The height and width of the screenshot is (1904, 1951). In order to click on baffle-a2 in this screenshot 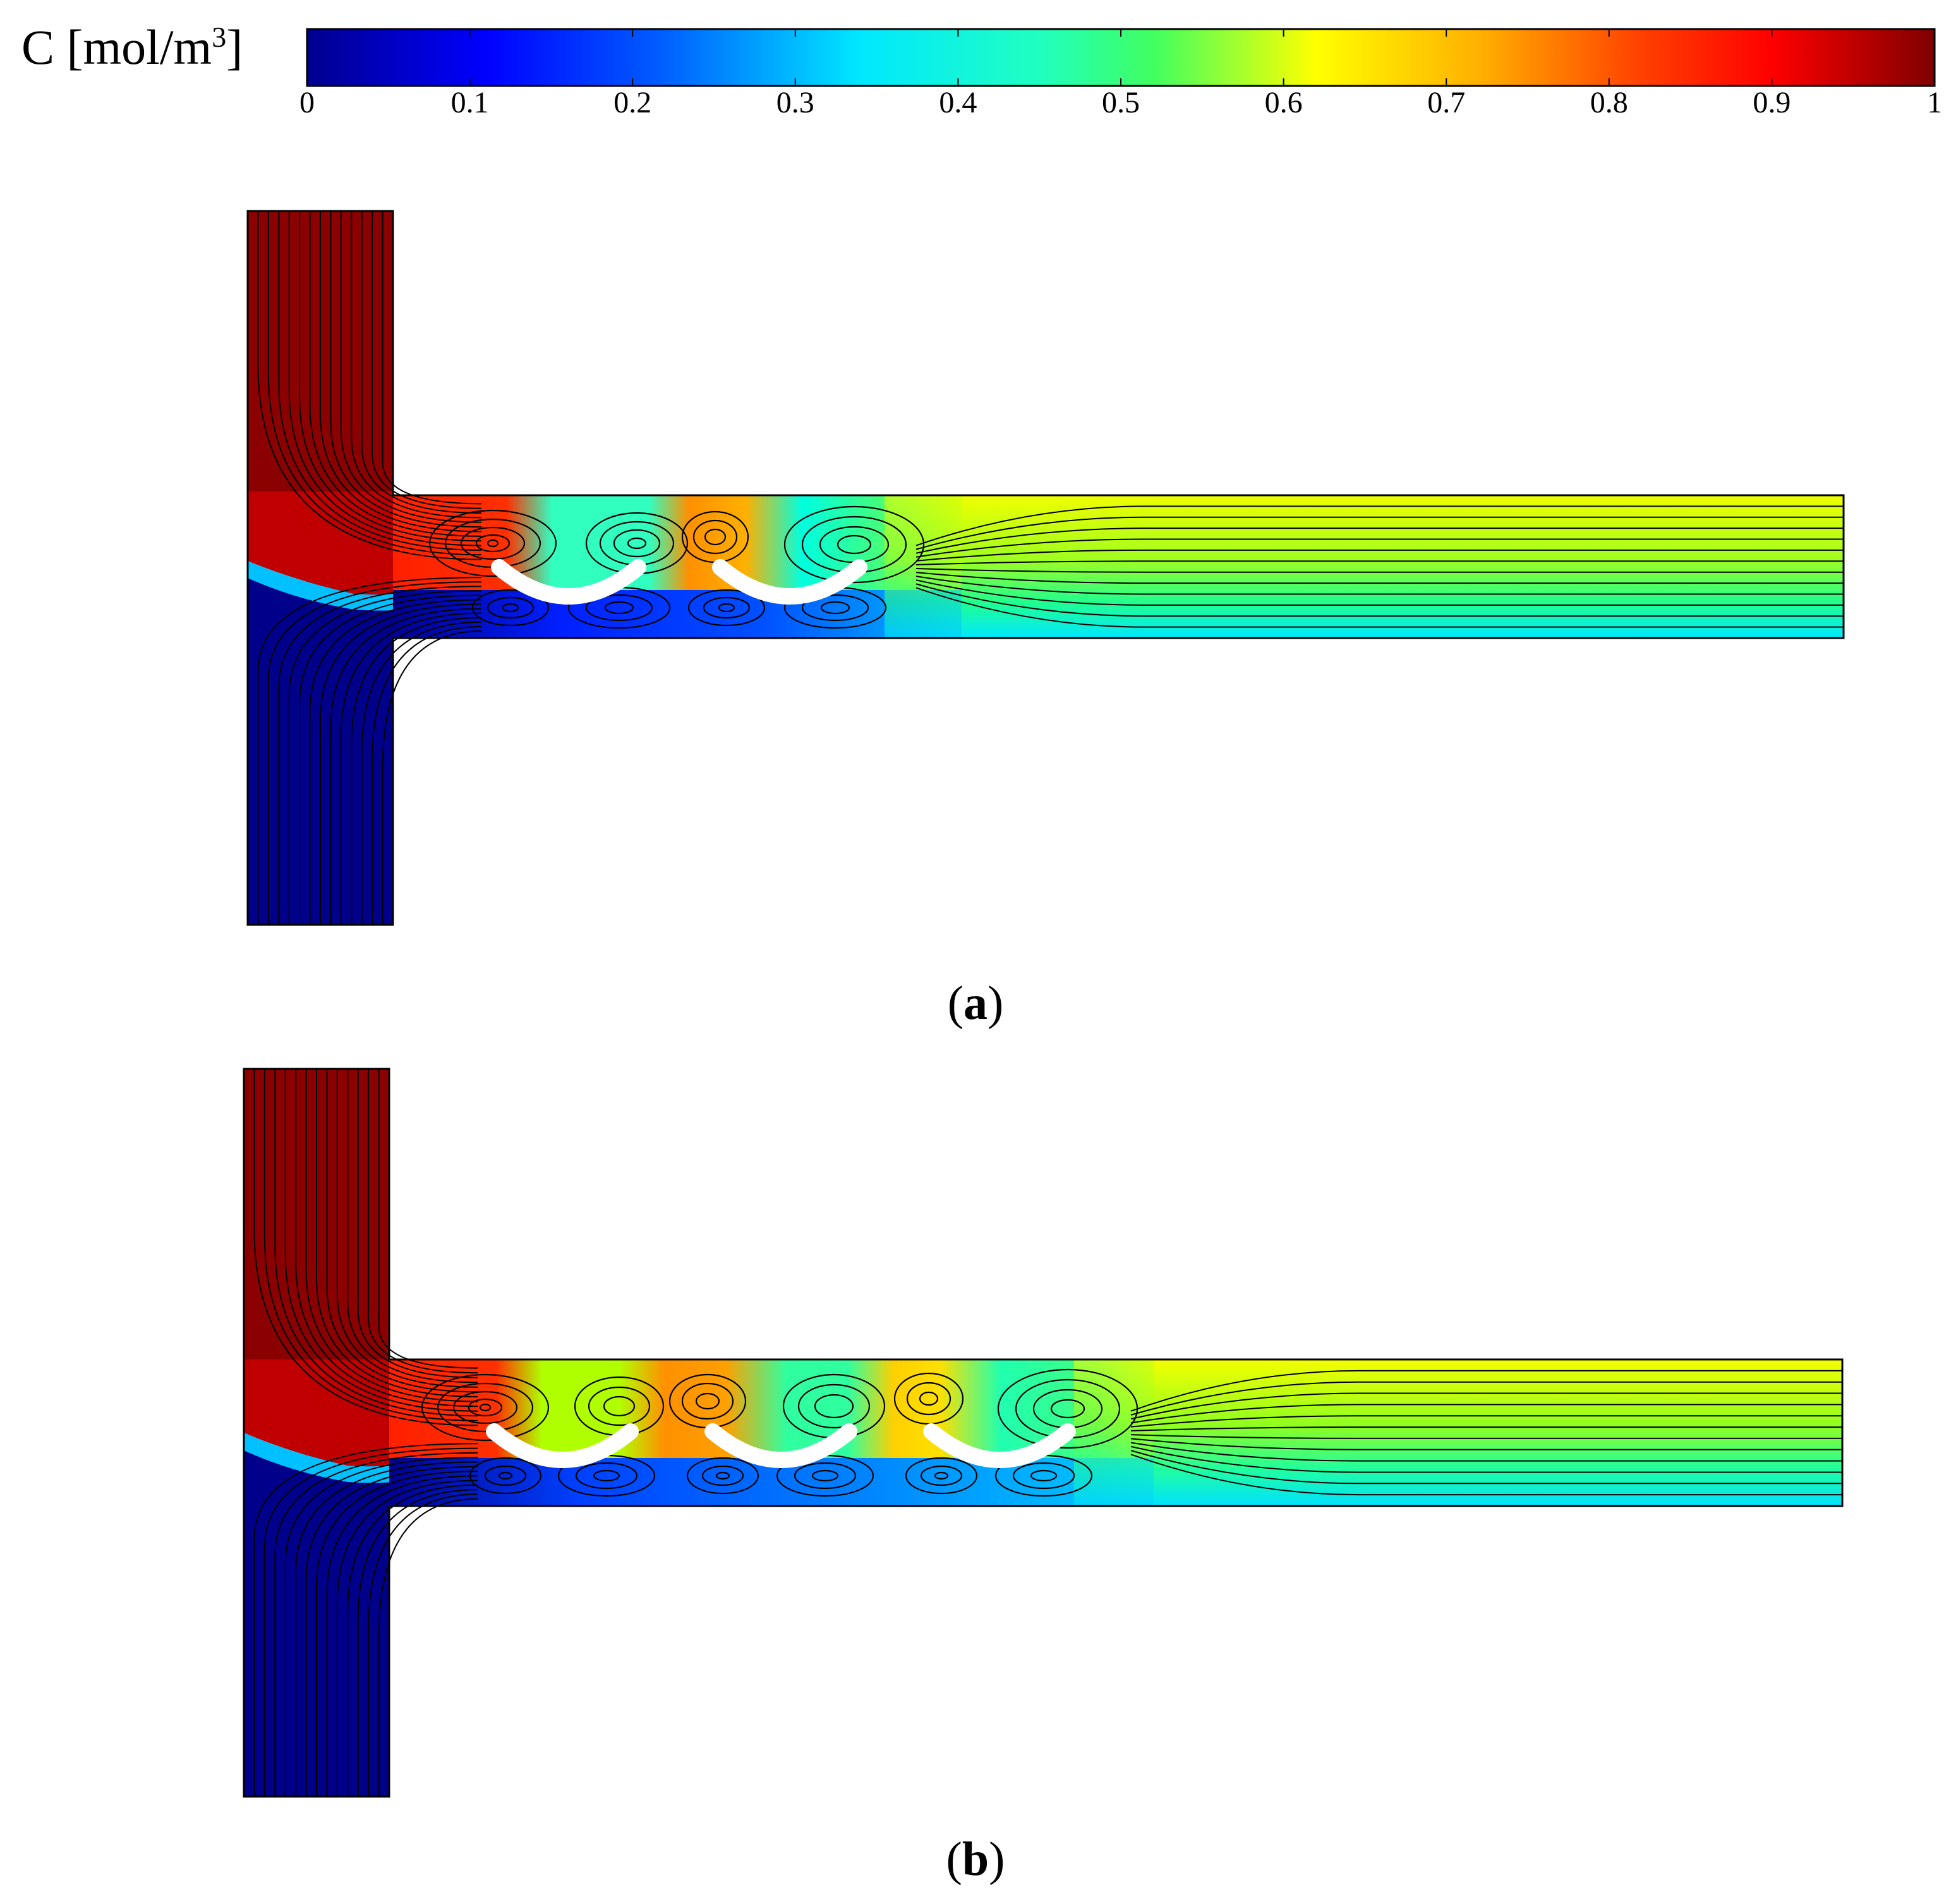, I will do `click(790, 582)`.